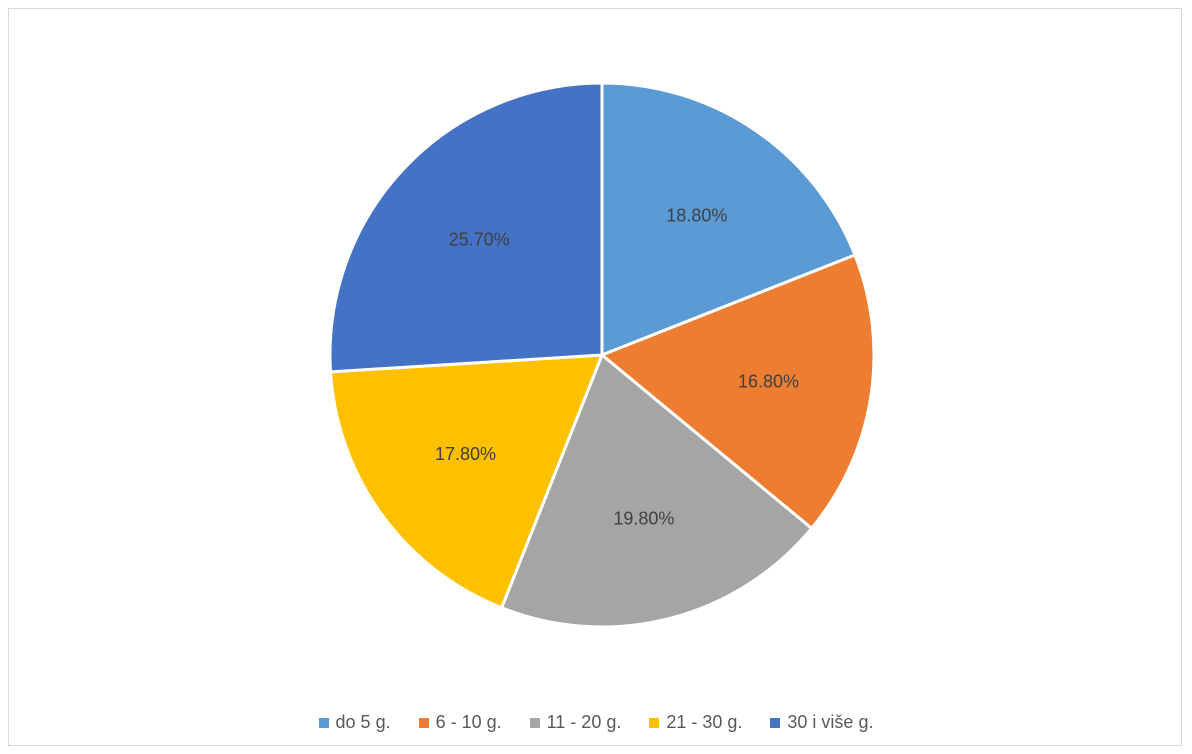 Image resolution: width=1192 pixels, height=754 pixels. I want to click on legend-label: 30 i više g., so click(830, 722).